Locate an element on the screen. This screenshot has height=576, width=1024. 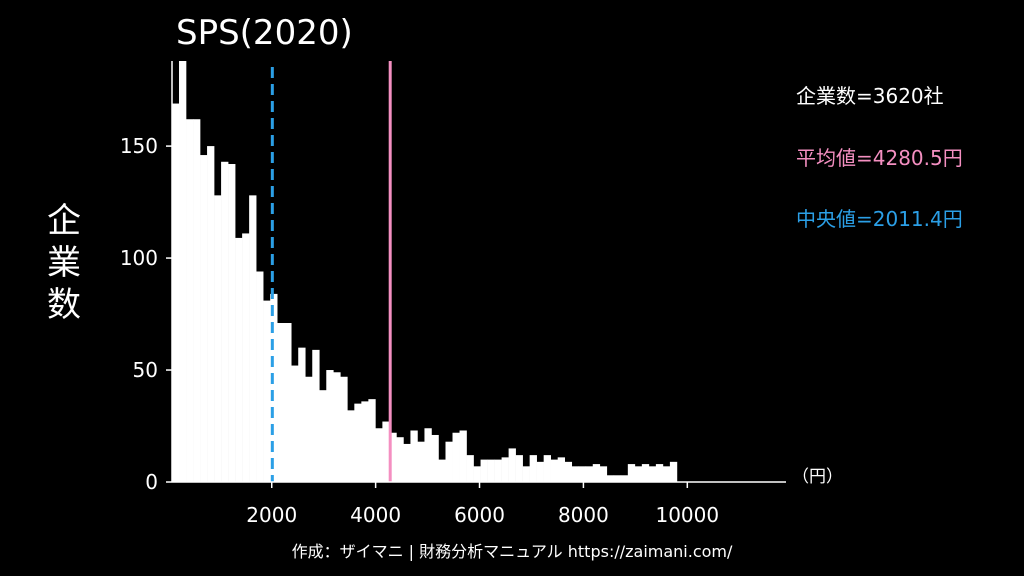
y-label-char: 企 is located at coordinates (64, 221).